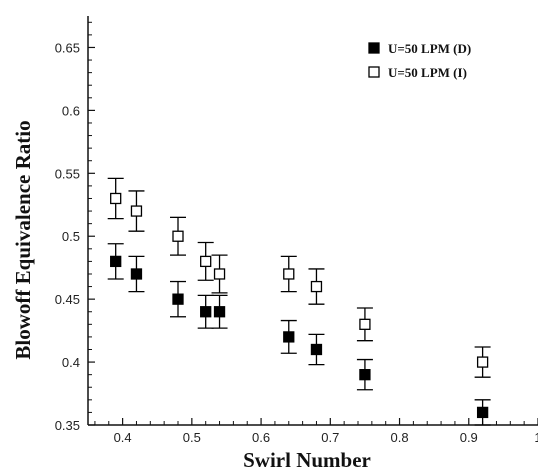  What do you see at coordinates (67, 299) in the screenshot?
I see `y-tick-label: 0.45` at bounding box center [67, 299].